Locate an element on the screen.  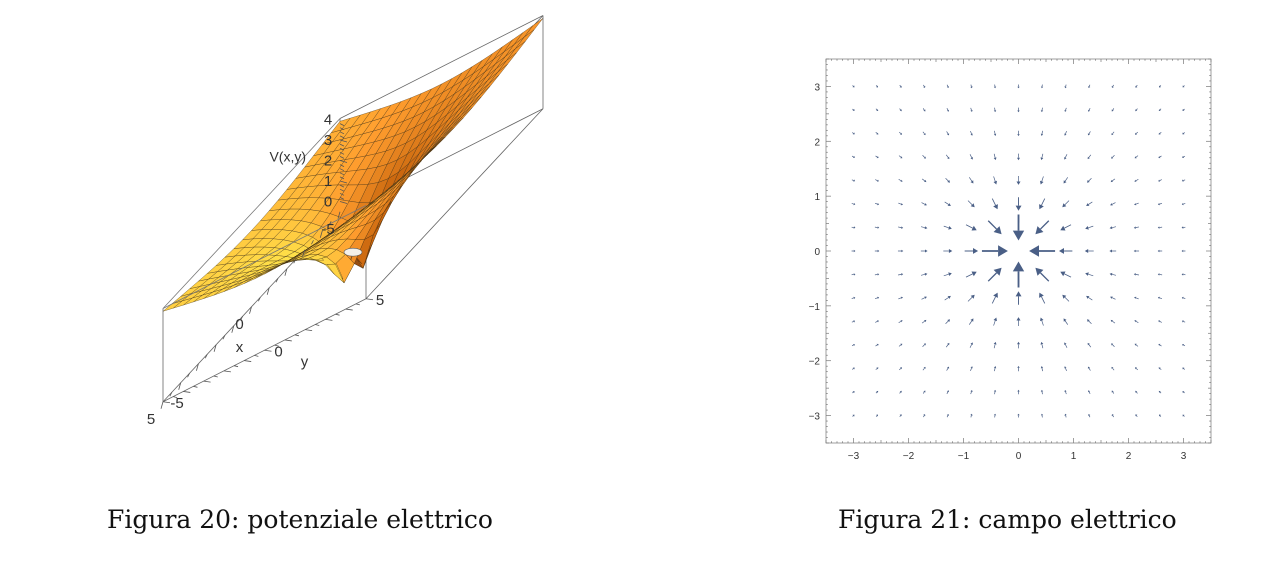
y-tick-label: −2 is located at coordinates (815, 362).